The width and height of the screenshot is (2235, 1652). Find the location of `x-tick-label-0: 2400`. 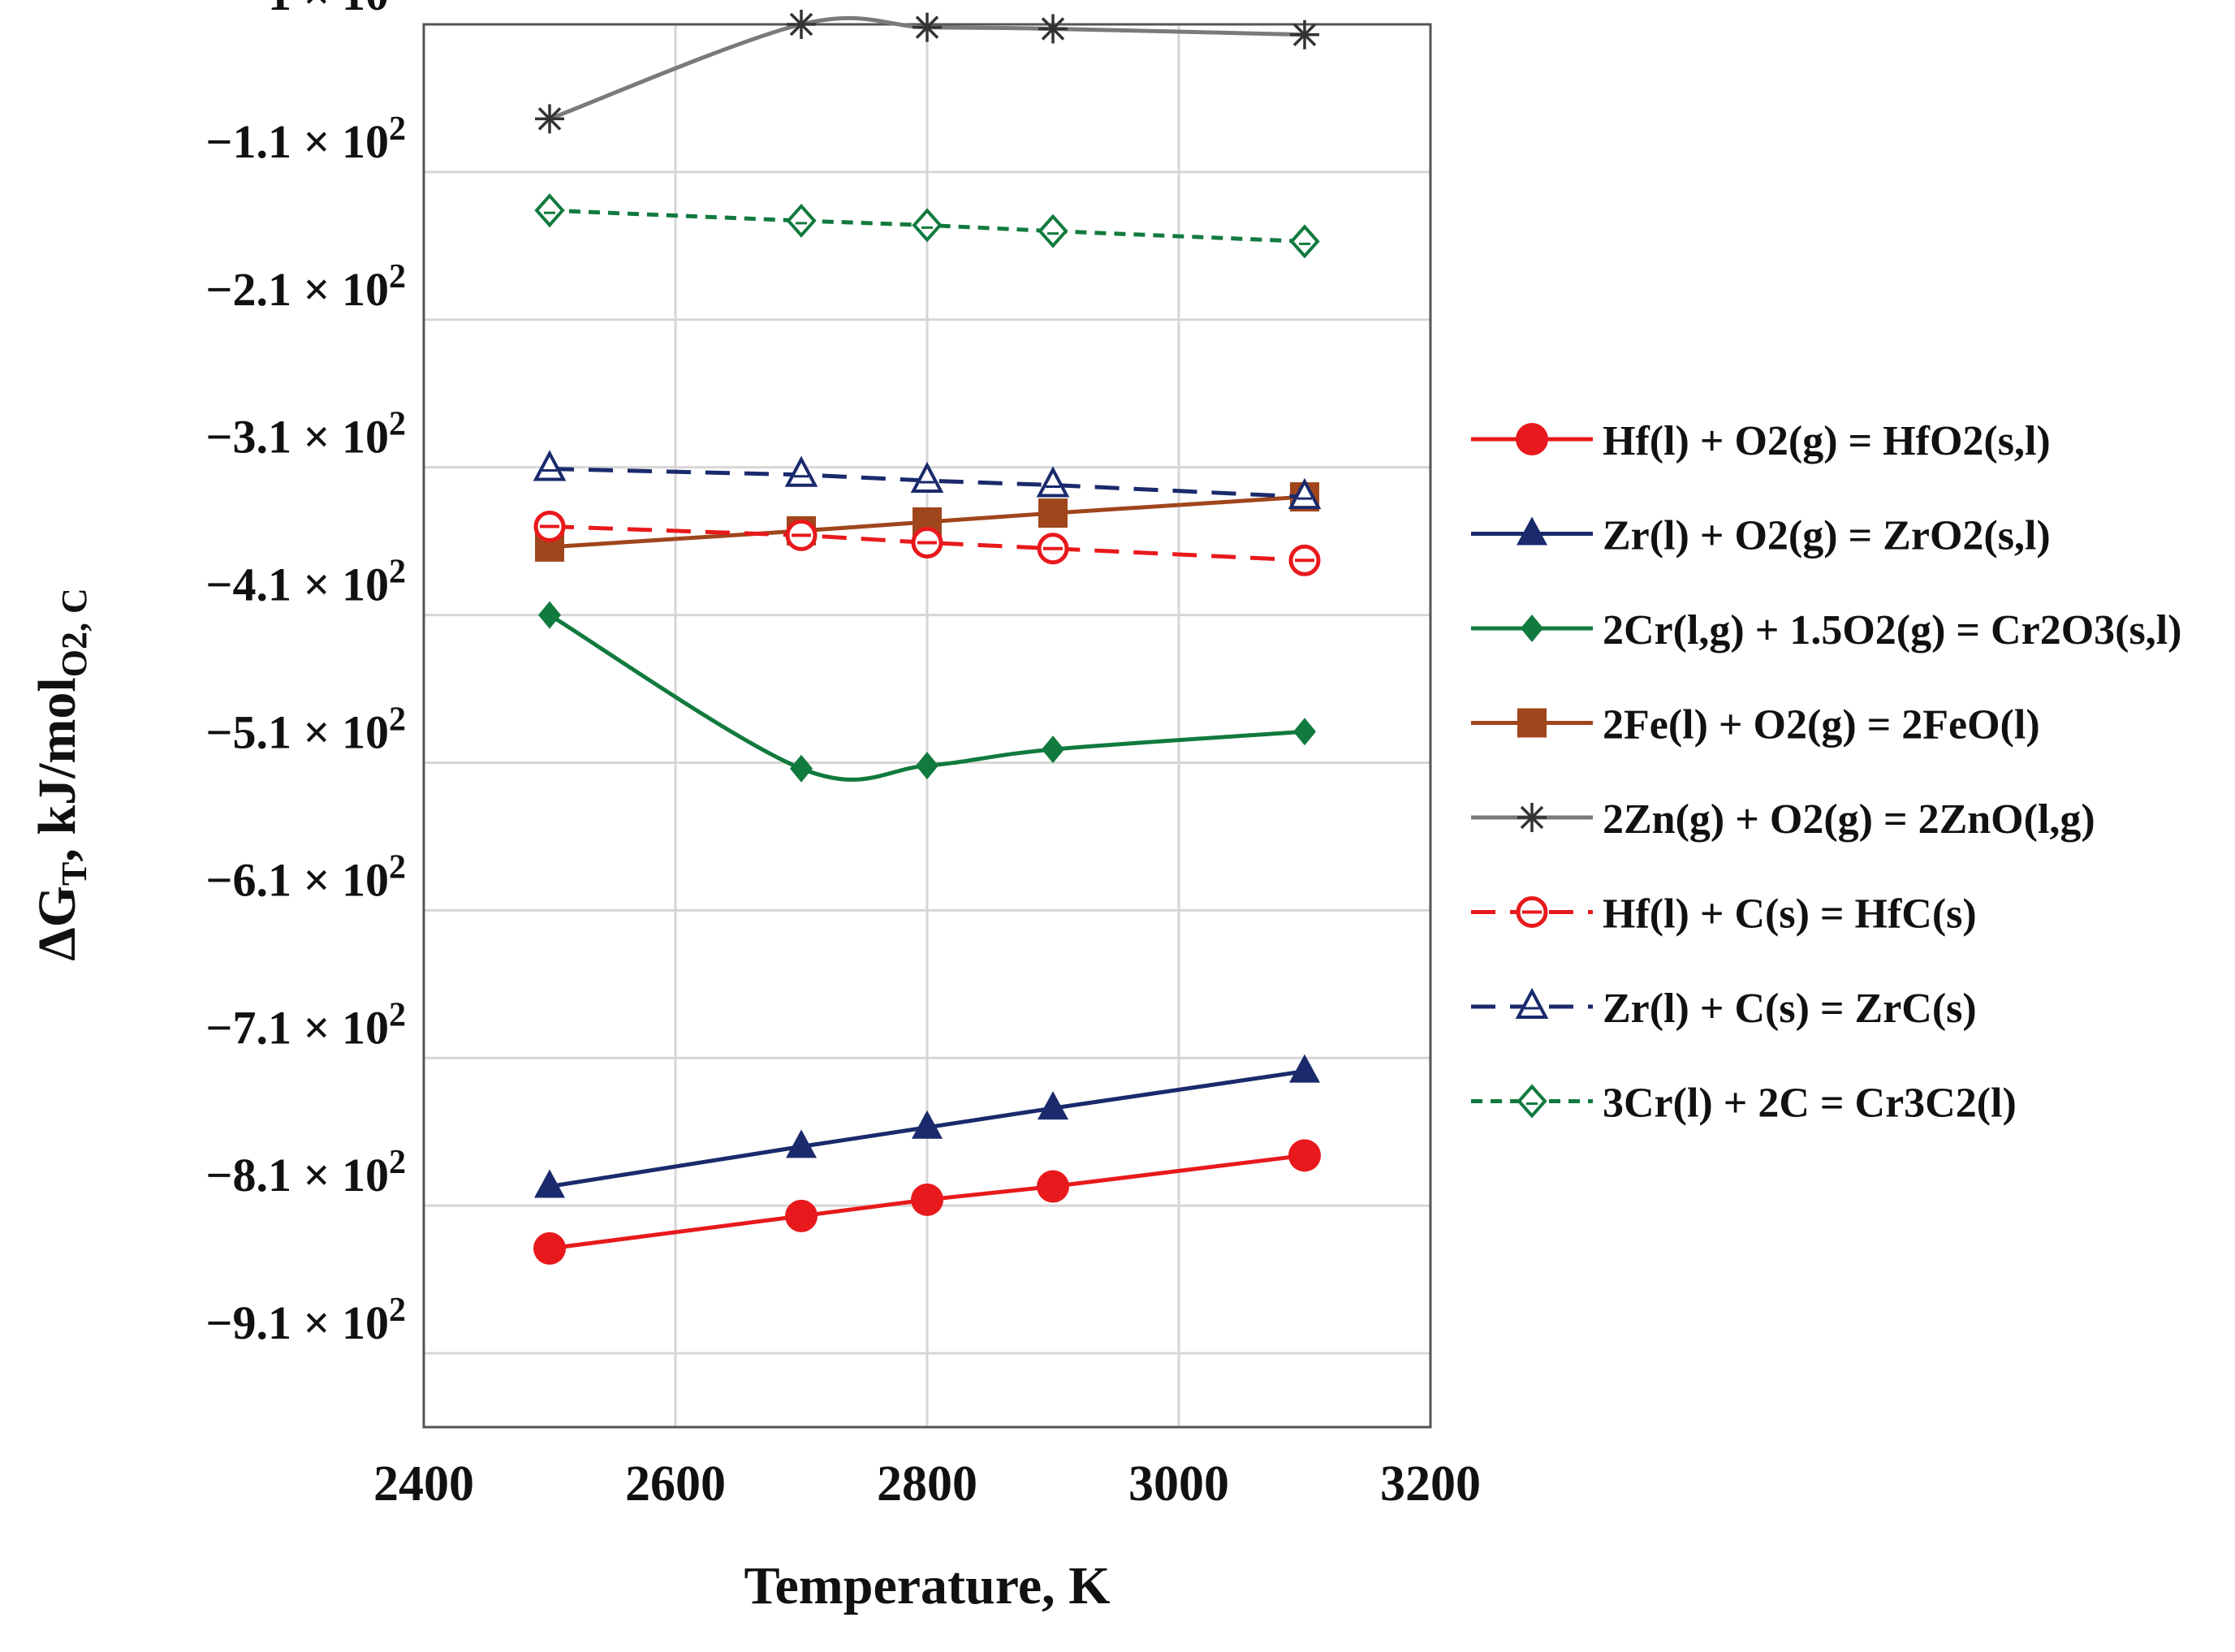

x-tick-label-0: 2400 is located at coordinates (423, 1484).